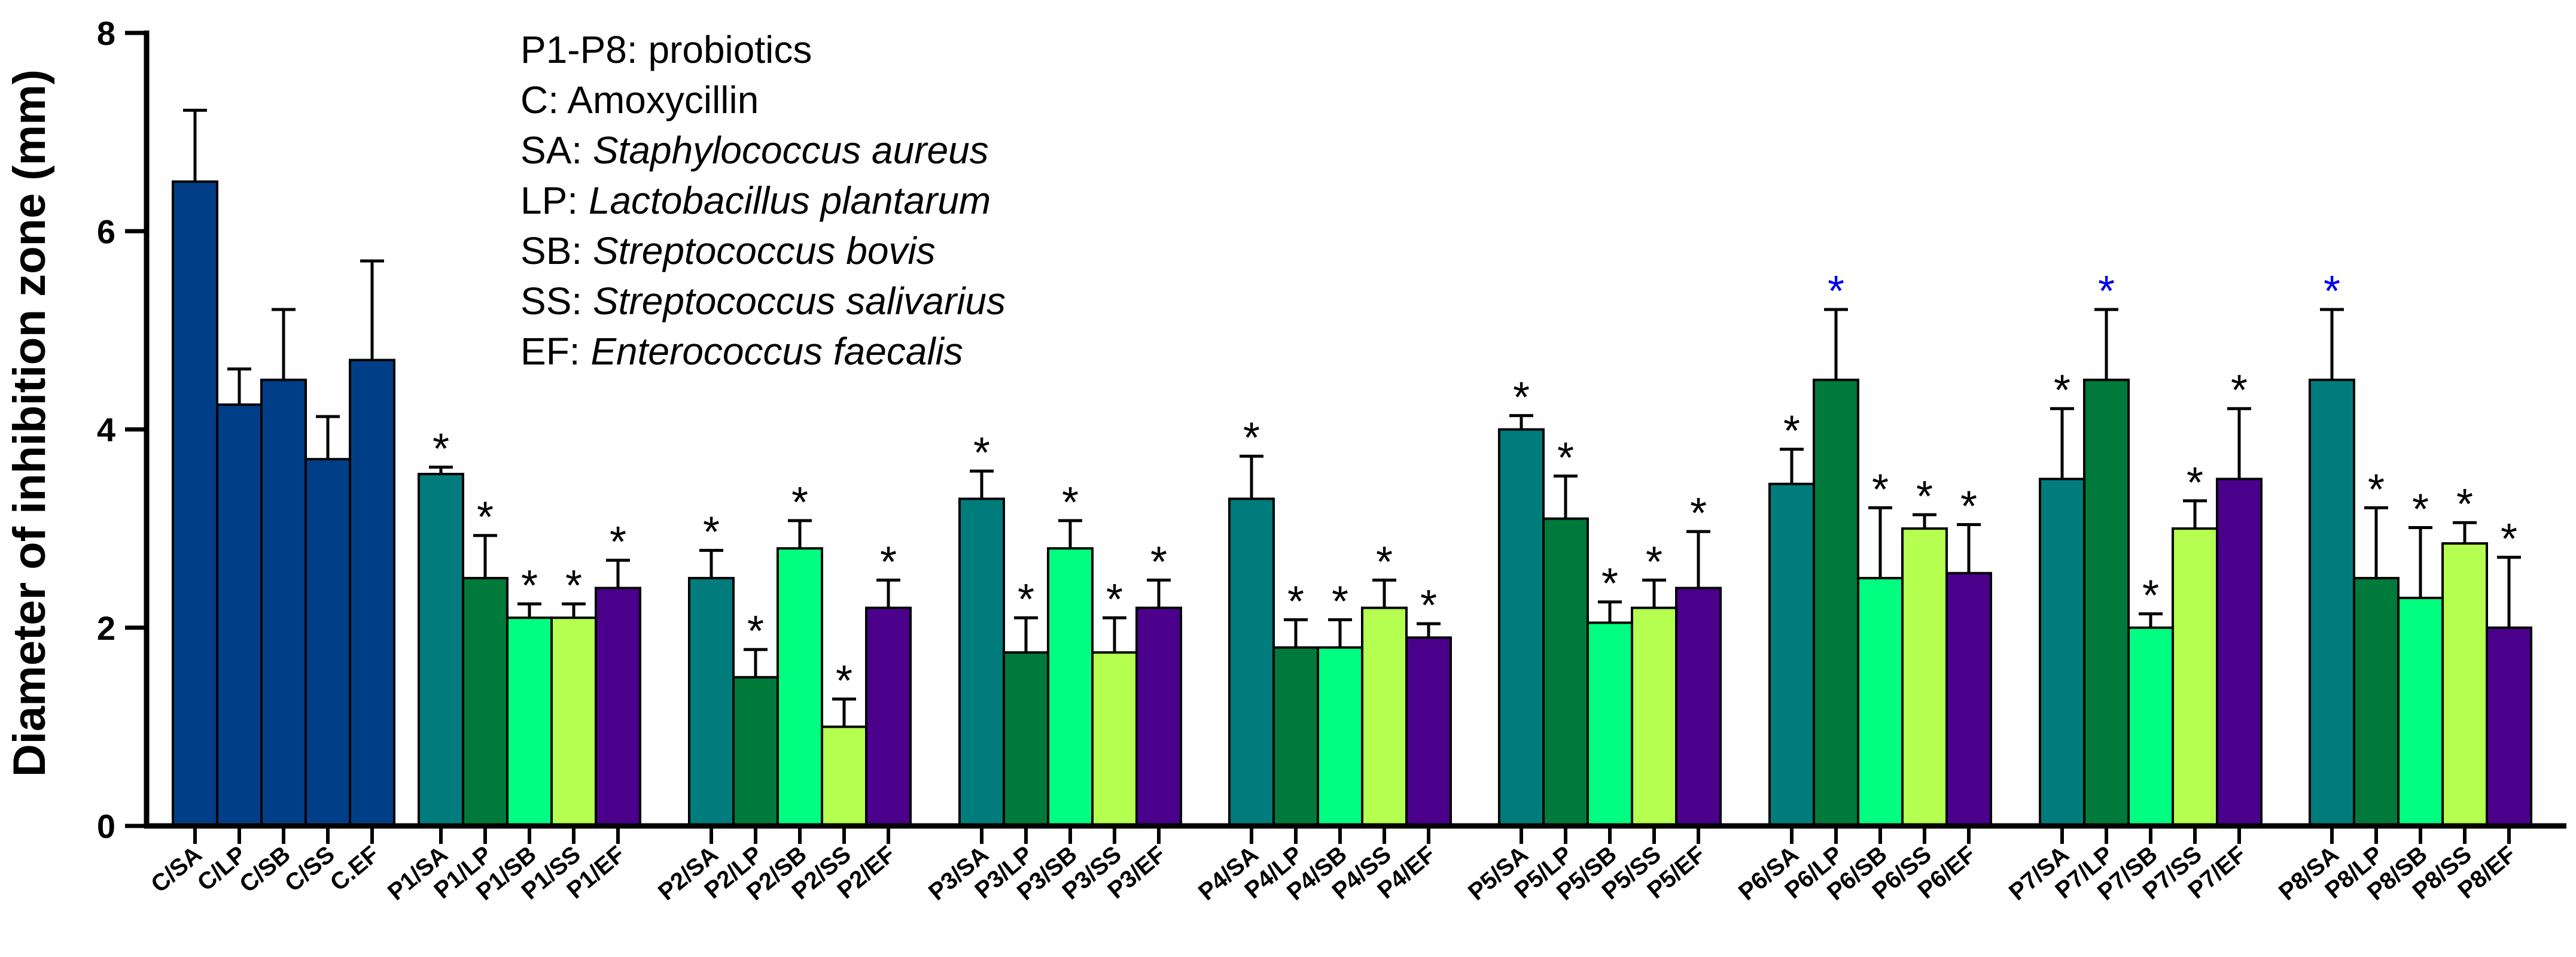  What do you see at coordinates (1158, 716) in the screenshot?
I see `bar-p3-ef` at bounding box center [1158, 716].